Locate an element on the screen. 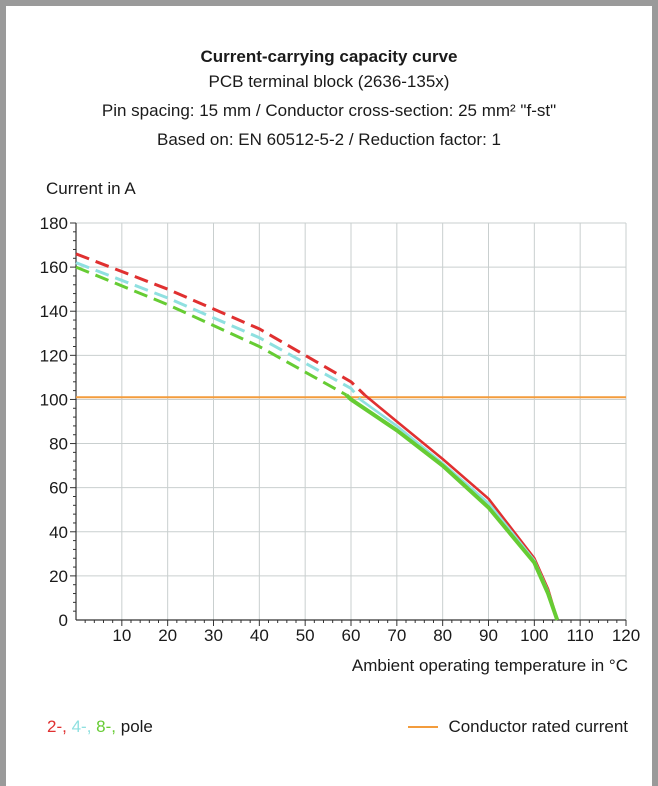 The width and height of the screenshot is (658, 786). y-tick-label: 180 is located at coordinates (54, 223).